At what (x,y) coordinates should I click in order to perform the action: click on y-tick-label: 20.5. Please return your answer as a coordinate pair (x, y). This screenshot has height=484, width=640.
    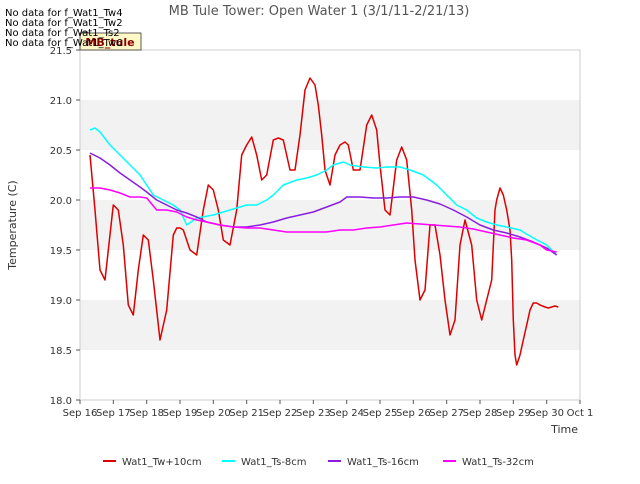
    Looking at the image, I should click on (61, 151).